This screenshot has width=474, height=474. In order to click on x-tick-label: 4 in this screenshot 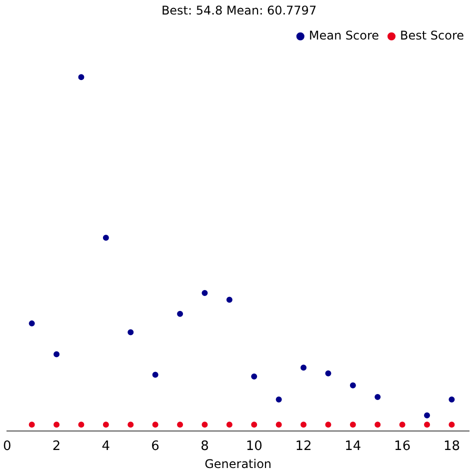, I will do `click(106, 446)`.